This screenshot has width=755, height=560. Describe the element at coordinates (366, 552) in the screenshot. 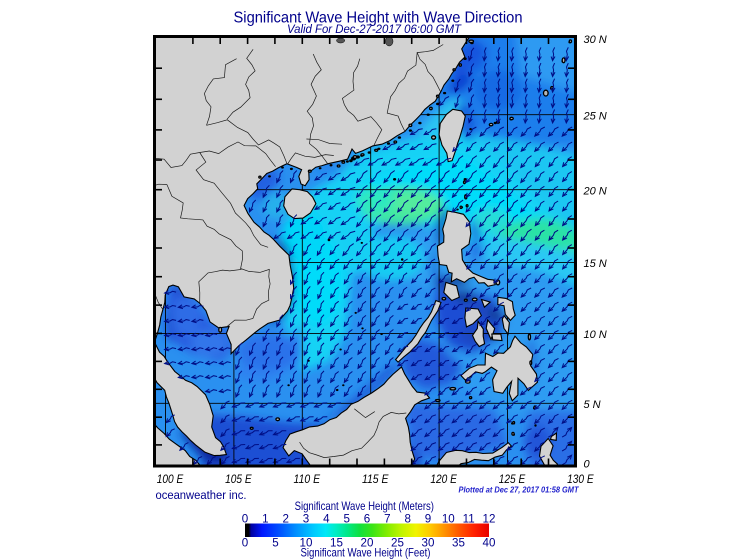

I see `svg-text: Significant Wave Height (Feet)` at that location.